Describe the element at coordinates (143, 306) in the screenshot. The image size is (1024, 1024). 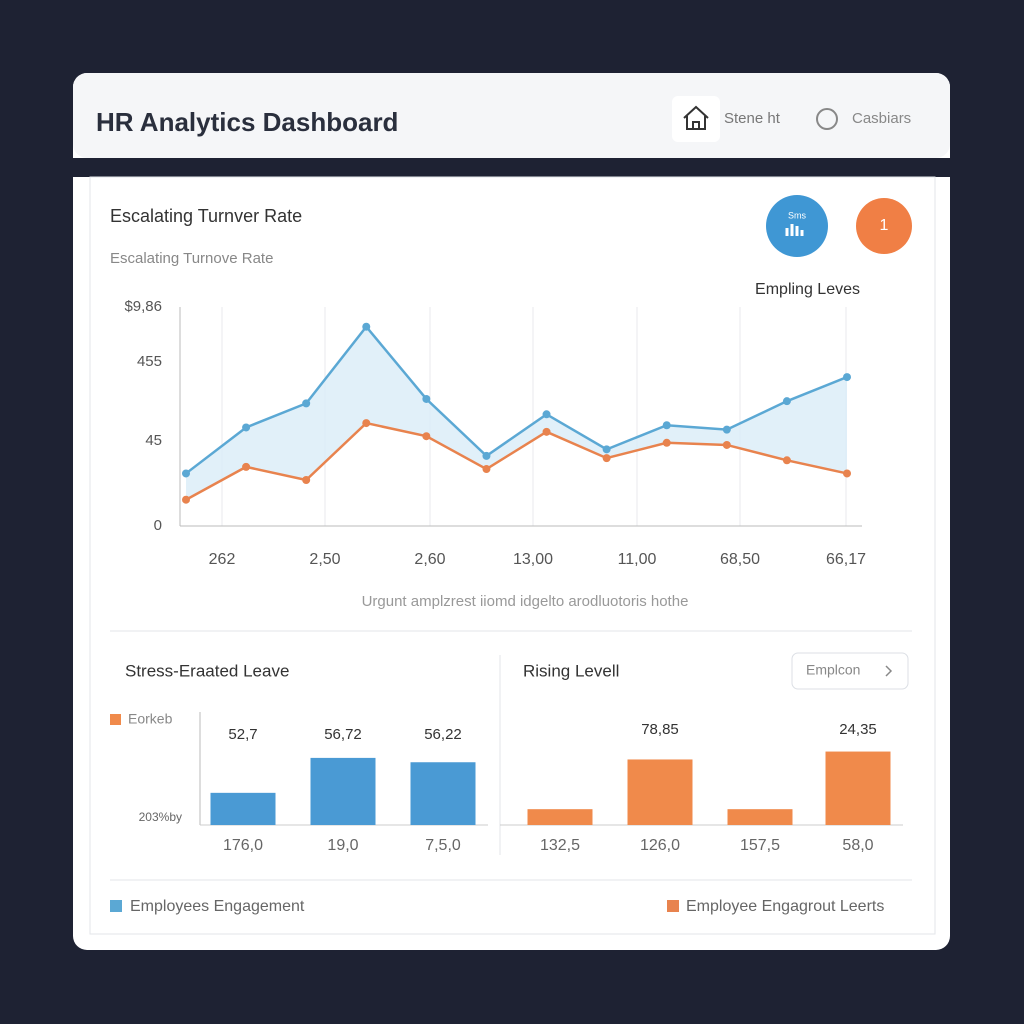
I see `y-axis-label: $9,86` at that location.